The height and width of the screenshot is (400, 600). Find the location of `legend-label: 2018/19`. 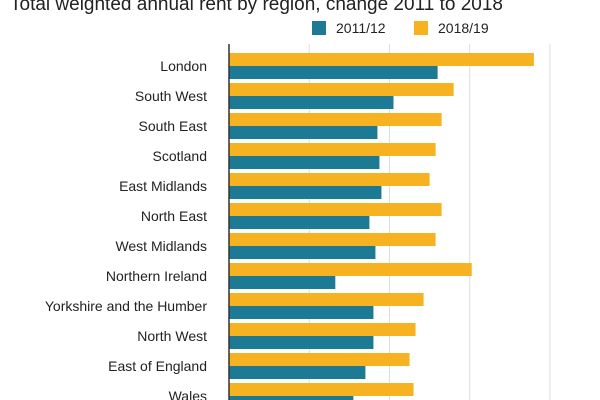

legend-label: 2018/19 is located at coordinates (463, 28).